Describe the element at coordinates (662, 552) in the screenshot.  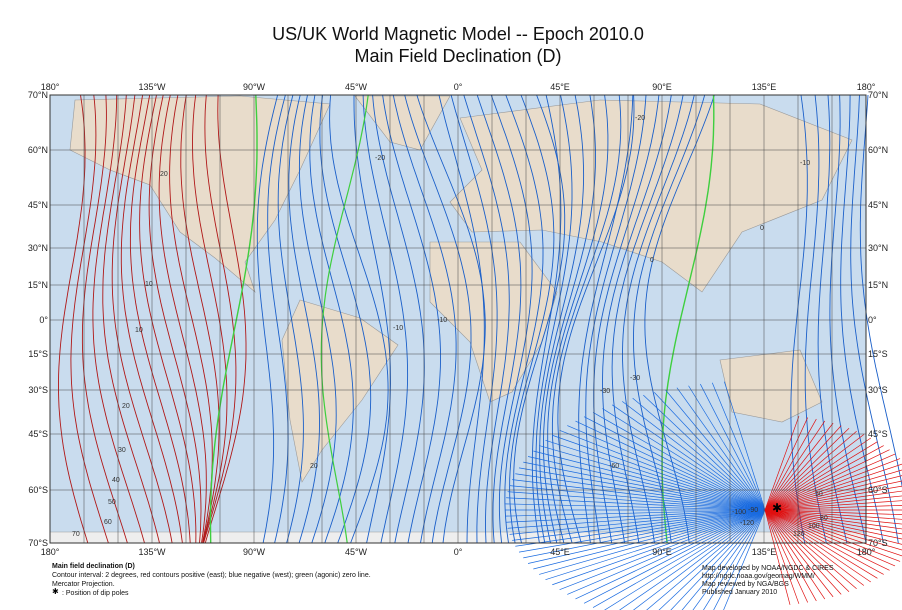
I see `lon-label-bottom: 90°E` at that location.